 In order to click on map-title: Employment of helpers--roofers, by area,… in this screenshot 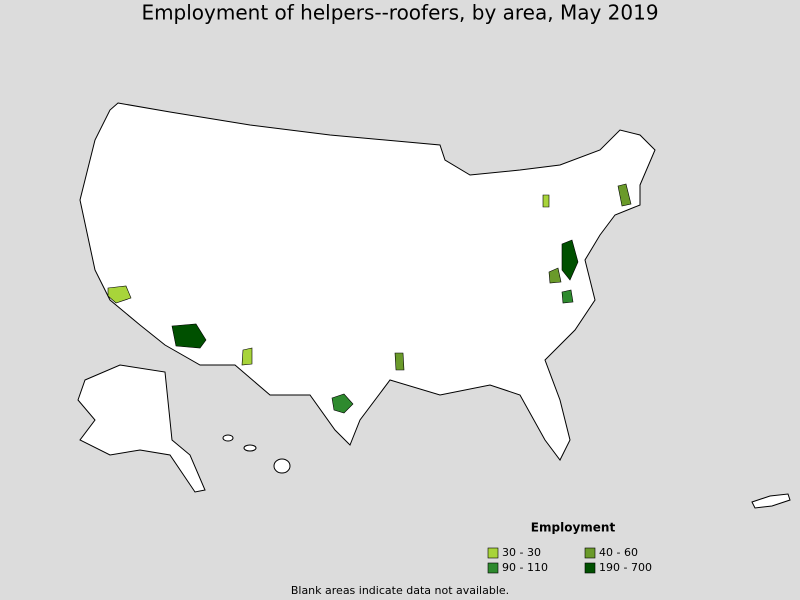, I will do `click(399, 13)`.